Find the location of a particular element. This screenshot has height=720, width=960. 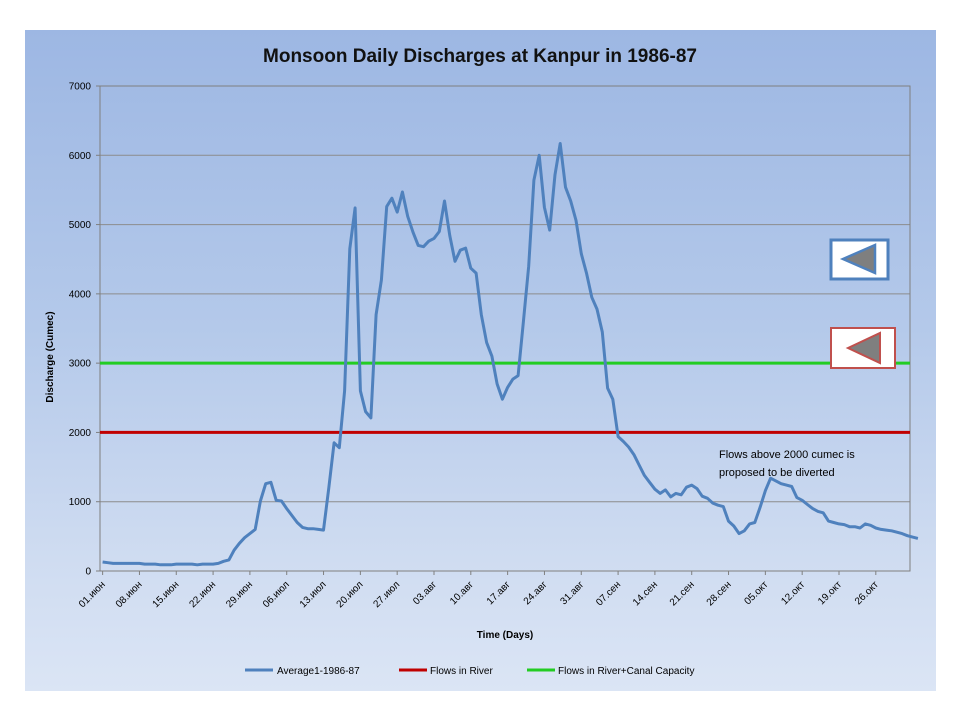

legend-label-river: Flows in River is located at coordinates (461, 671).